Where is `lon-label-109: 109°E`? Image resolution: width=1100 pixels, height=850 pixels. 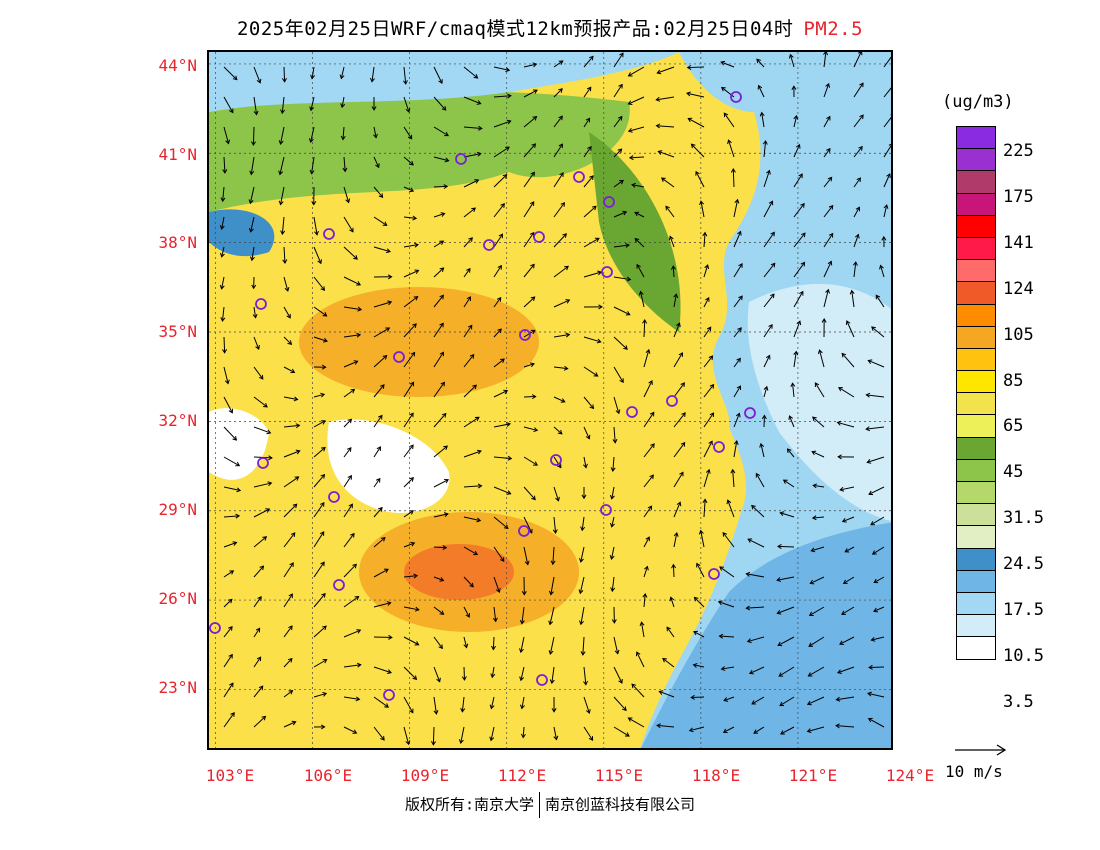
lon-label-109: 109°E is located at coordinates (425, 775).